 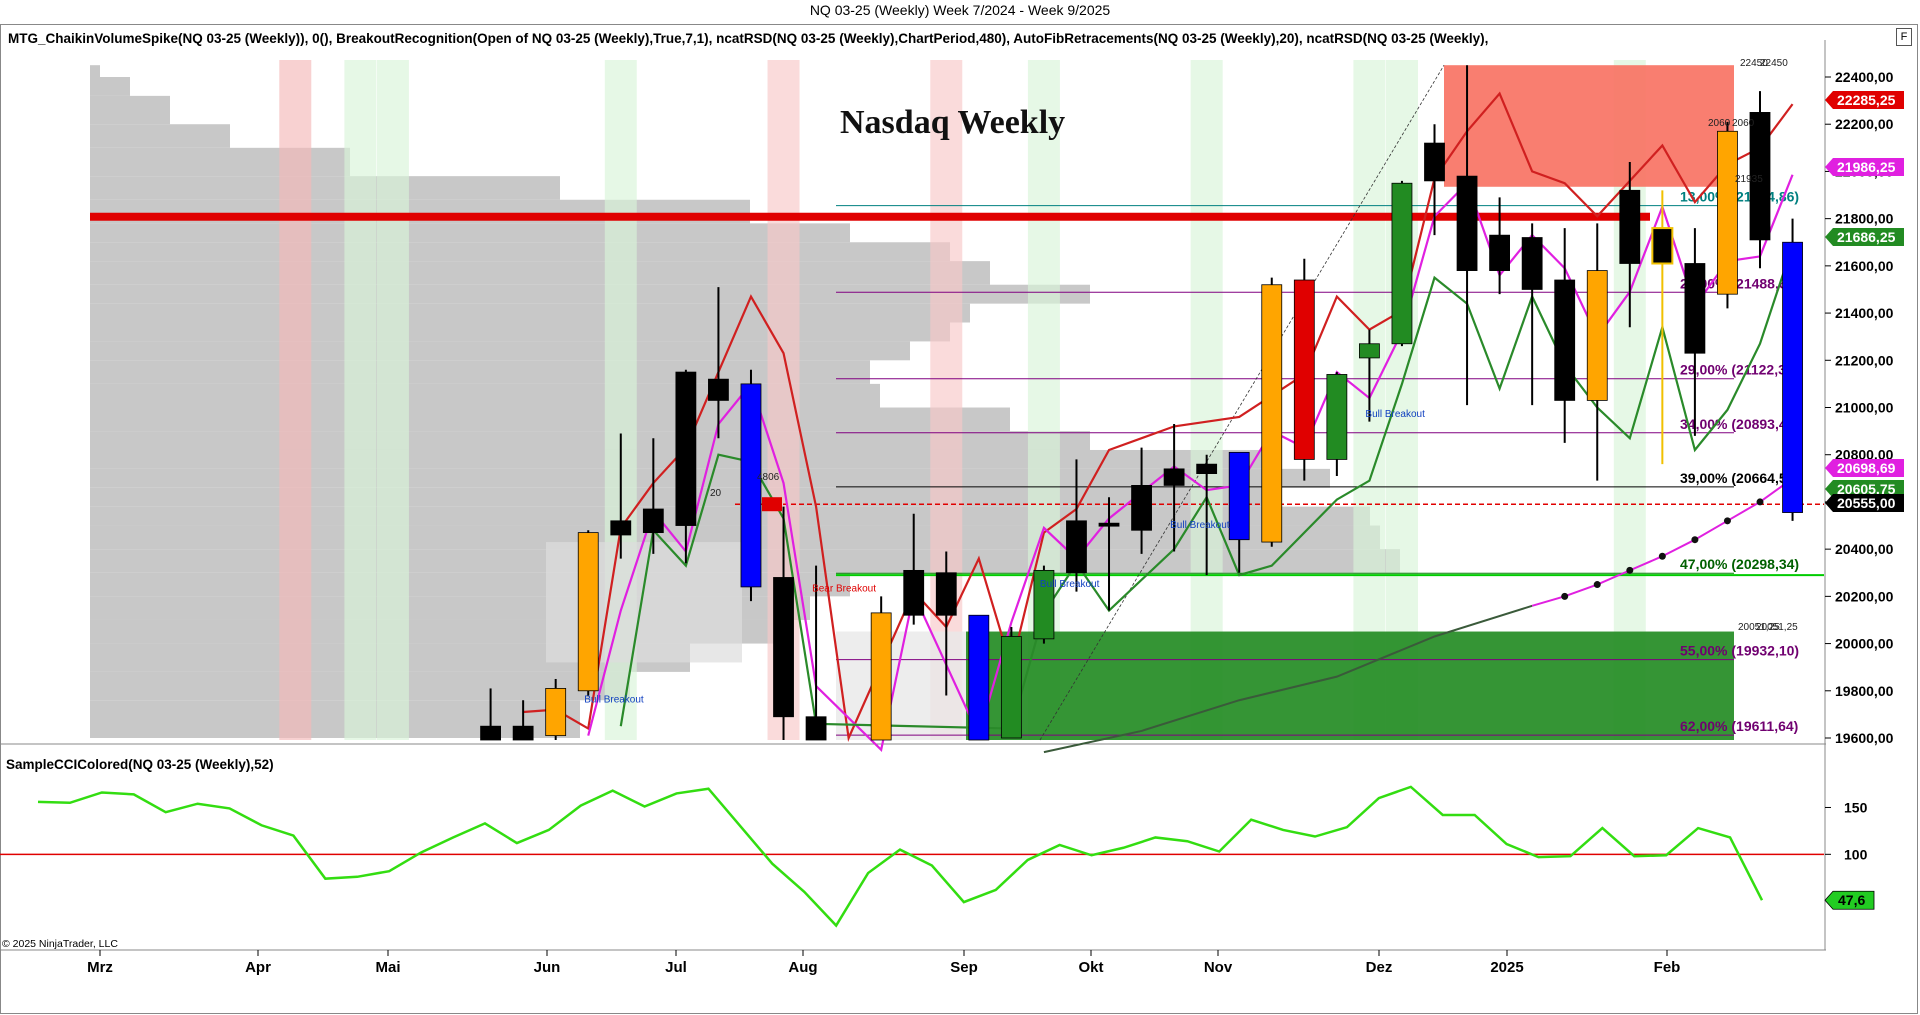 What do you see at coordinates (1904, 37) in the screenshot?
I see `f-button: F` at bounding box center [1904, 37].